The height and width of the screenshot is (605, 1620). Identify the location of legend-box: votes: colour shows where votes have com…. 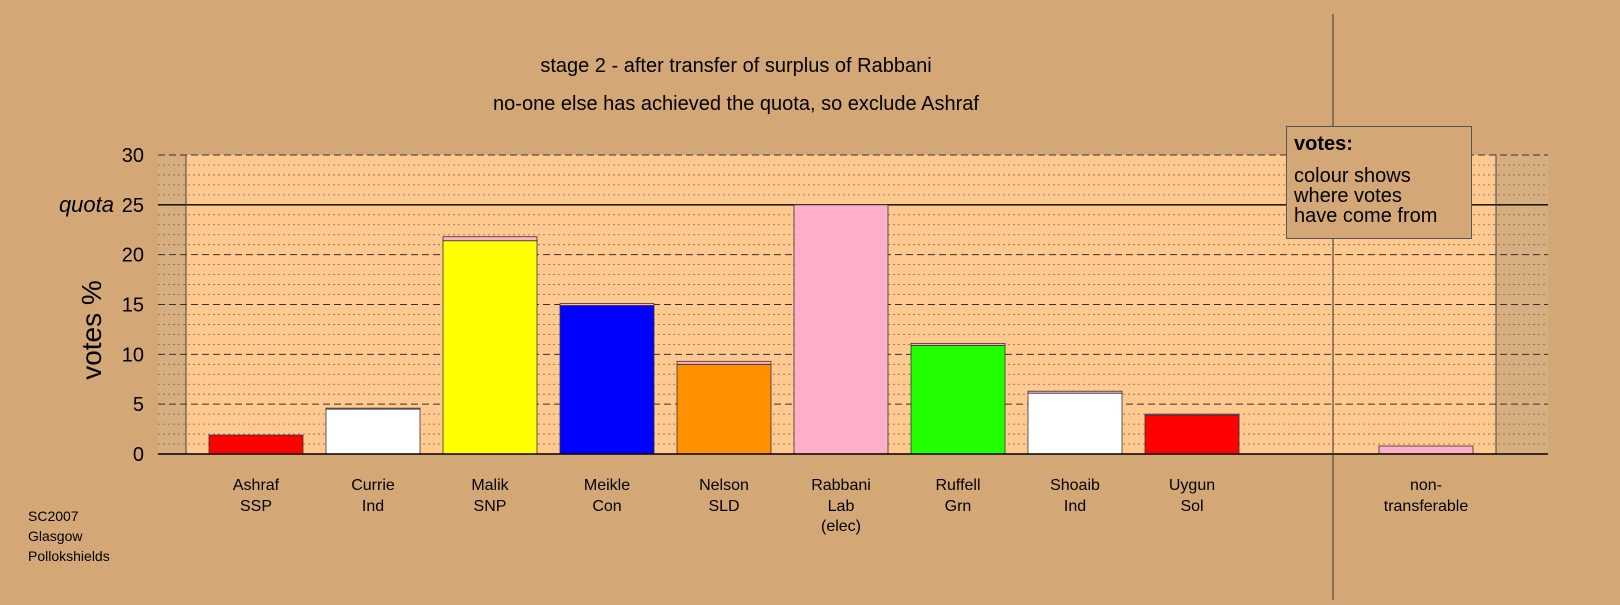
(1379, 182).